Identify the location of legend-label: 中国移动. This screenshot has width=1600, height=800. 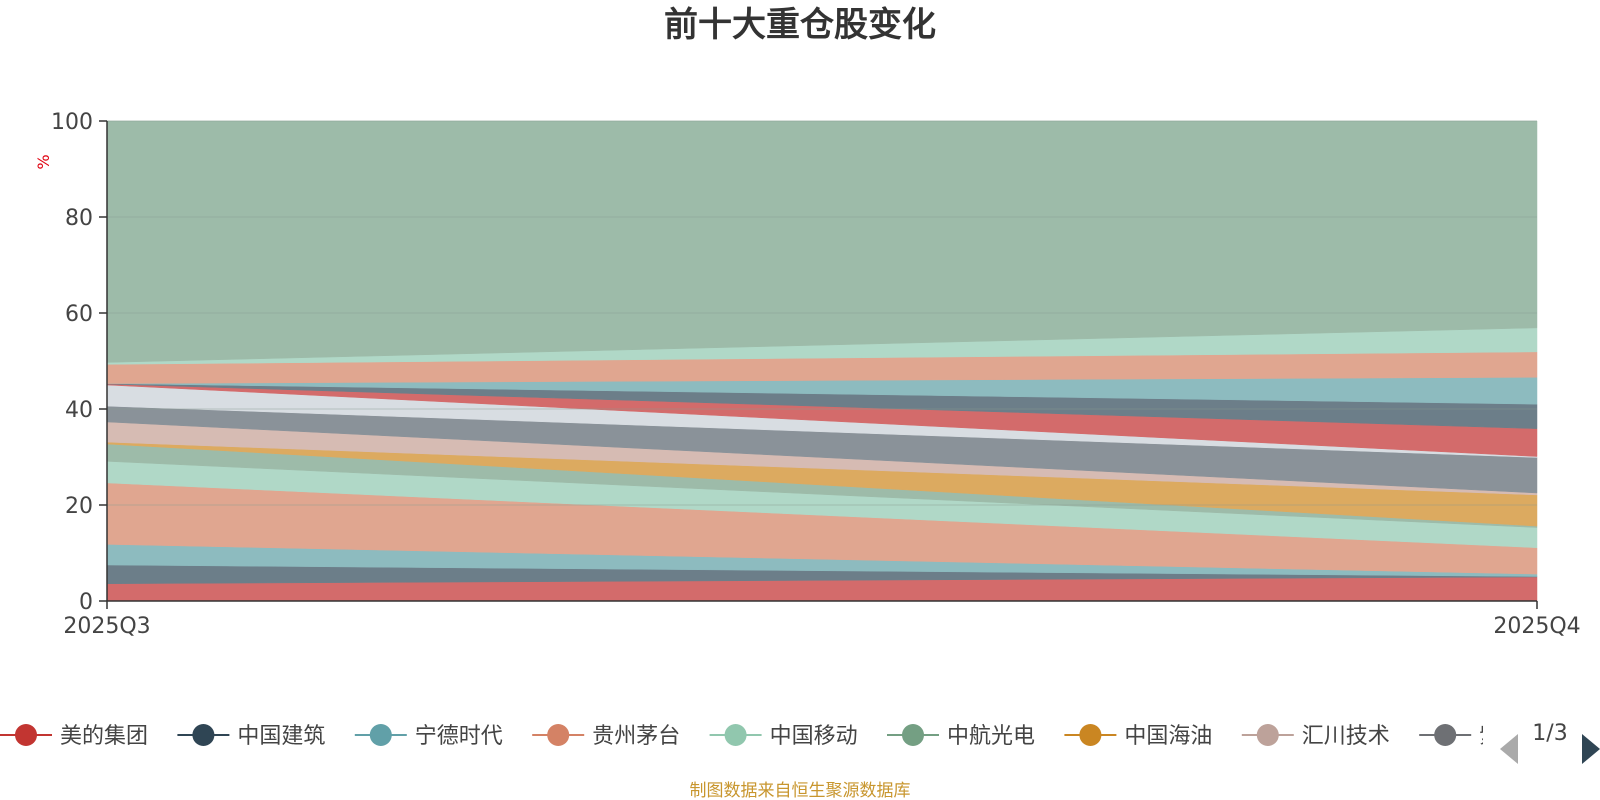
(814, 736).